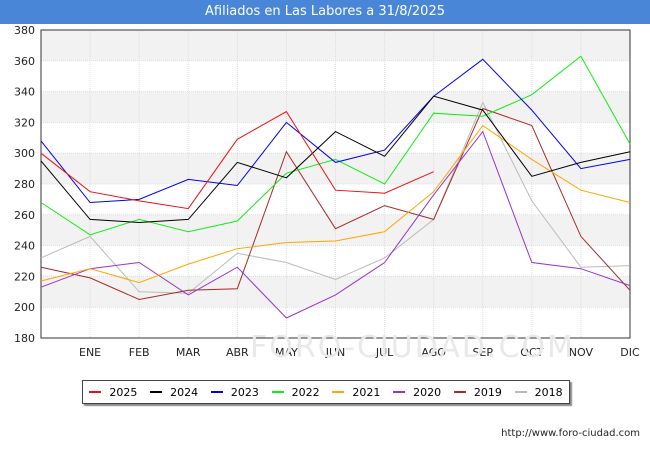 This screenshot has width=650, height=450. What do you see at coordinates (326, 392) in the screenshot?
I see `legend: 2025 2024 2023 2022 2021 2020 2019 2018` at bounding box center [326, 392].